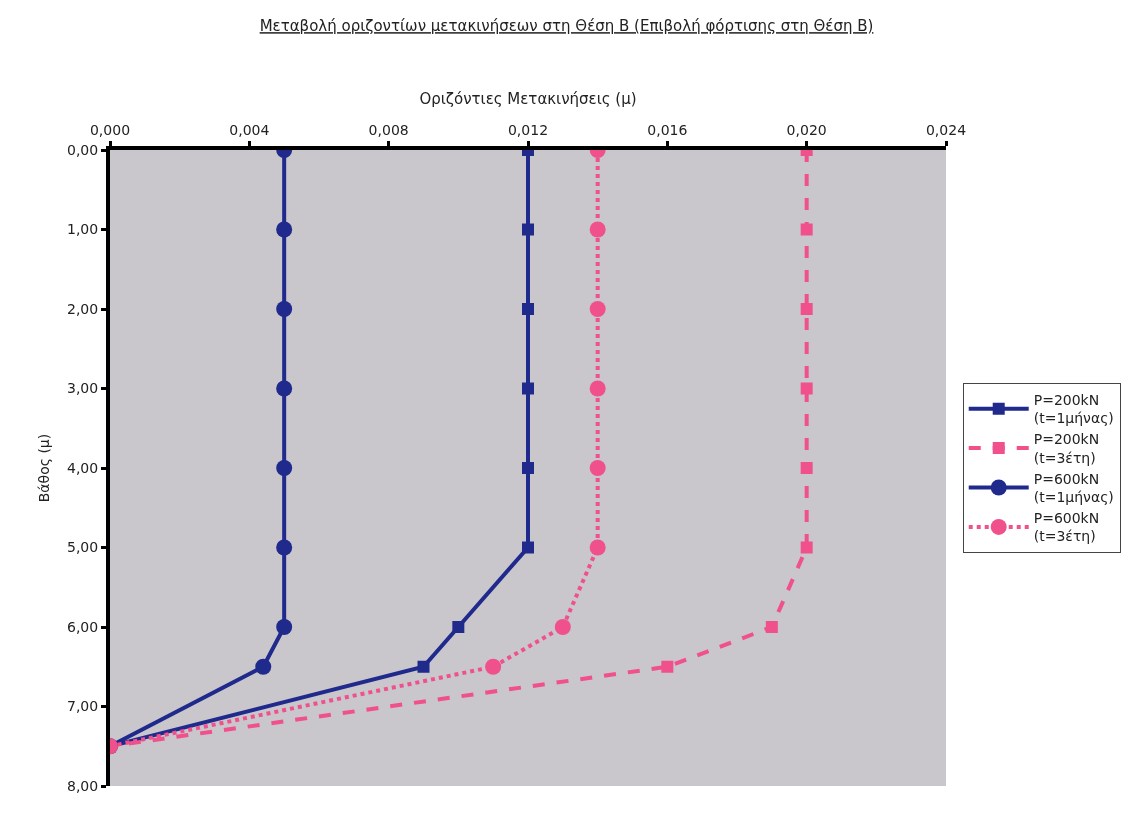 This screenshot has width=1133, height=826. Describe the element at coordinates (388, 130) in the screenshot. I see `x-tick-label: 0,008` at that location.